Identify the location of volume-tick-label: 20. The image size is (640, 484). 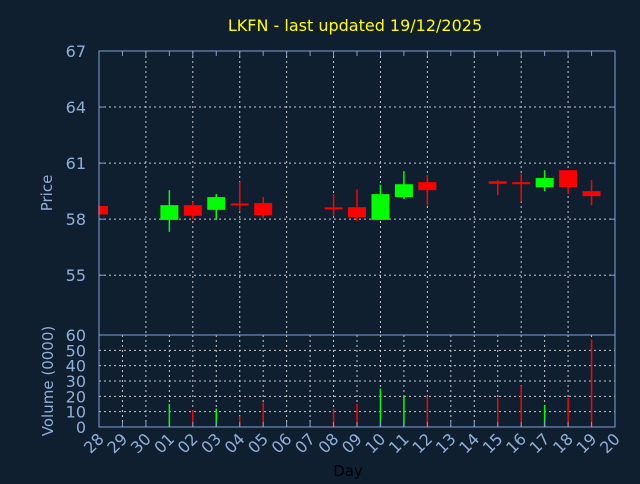
(76, 396).